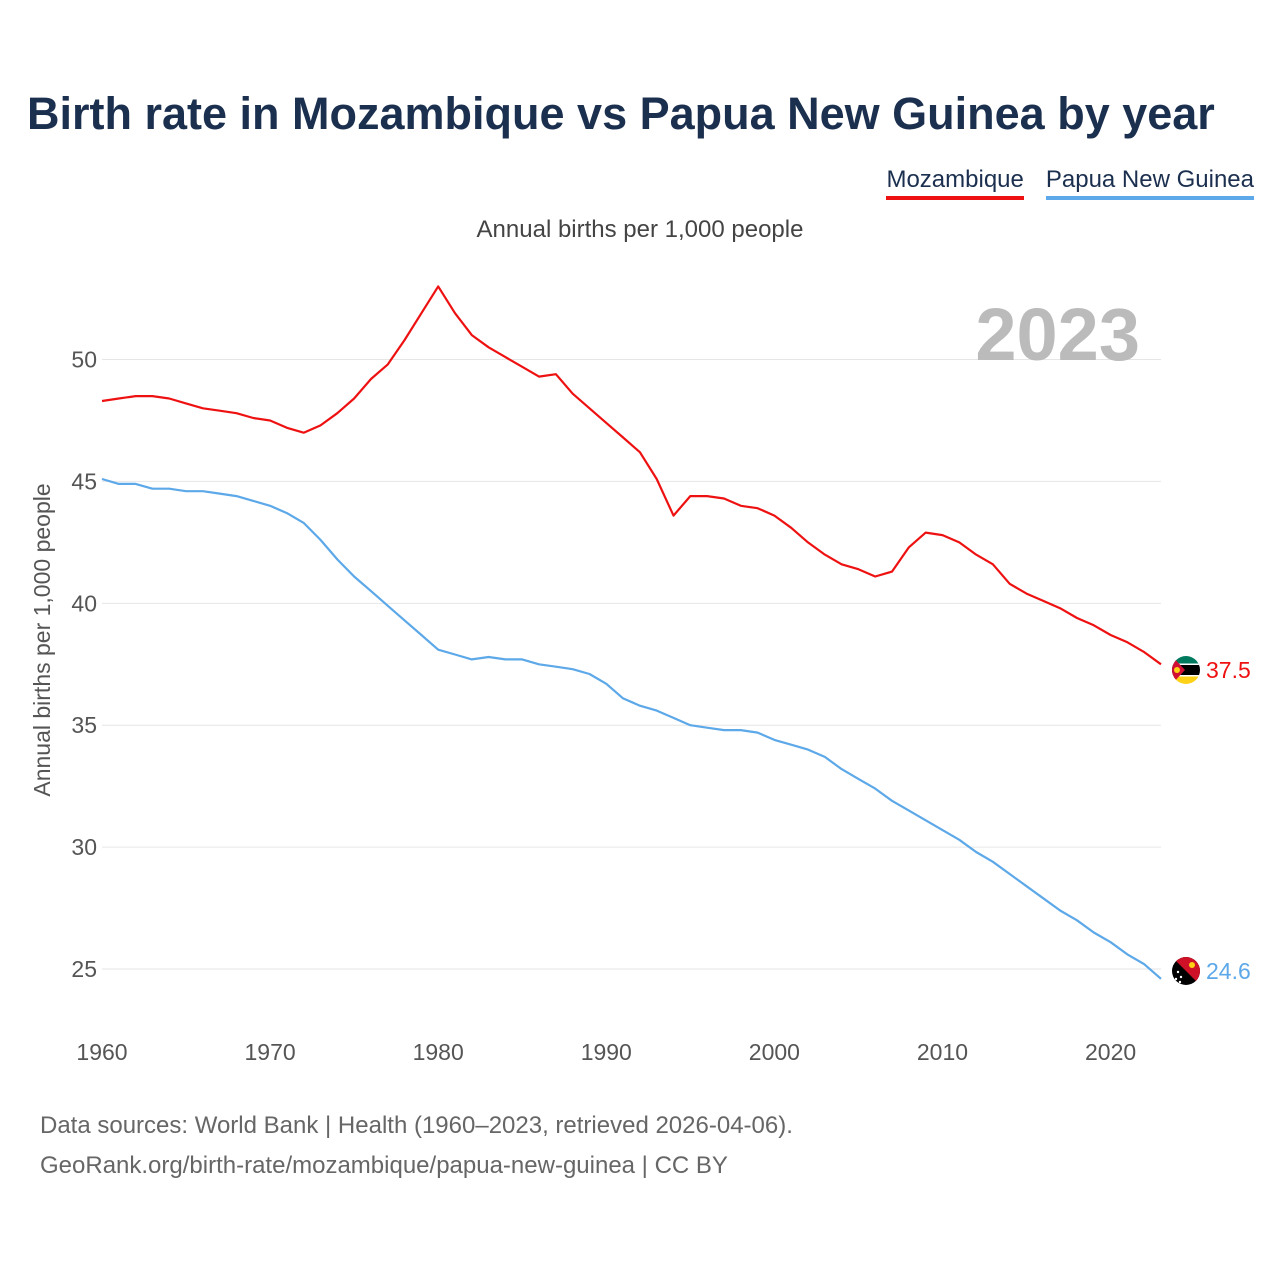 The width and height of the screenshot is (1280, 1280). I want to click on legend: Mozambique Papua New Guinea, so click(1070, 183).